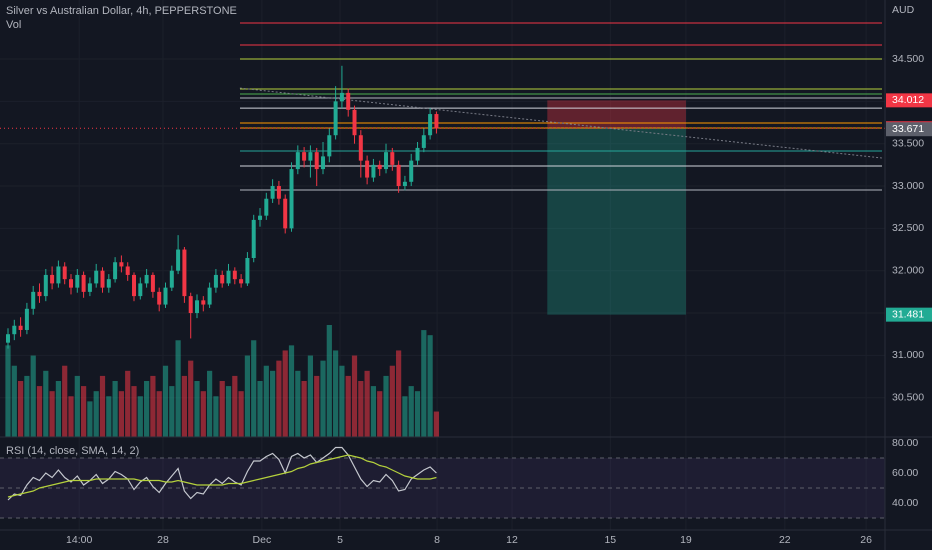 The height and width of the screenshot is (550, 932). What do you see at coordinates (908, 228) in the screenshot?
I see `y-tick-label: 32.500` at bounding box center [908, 228].